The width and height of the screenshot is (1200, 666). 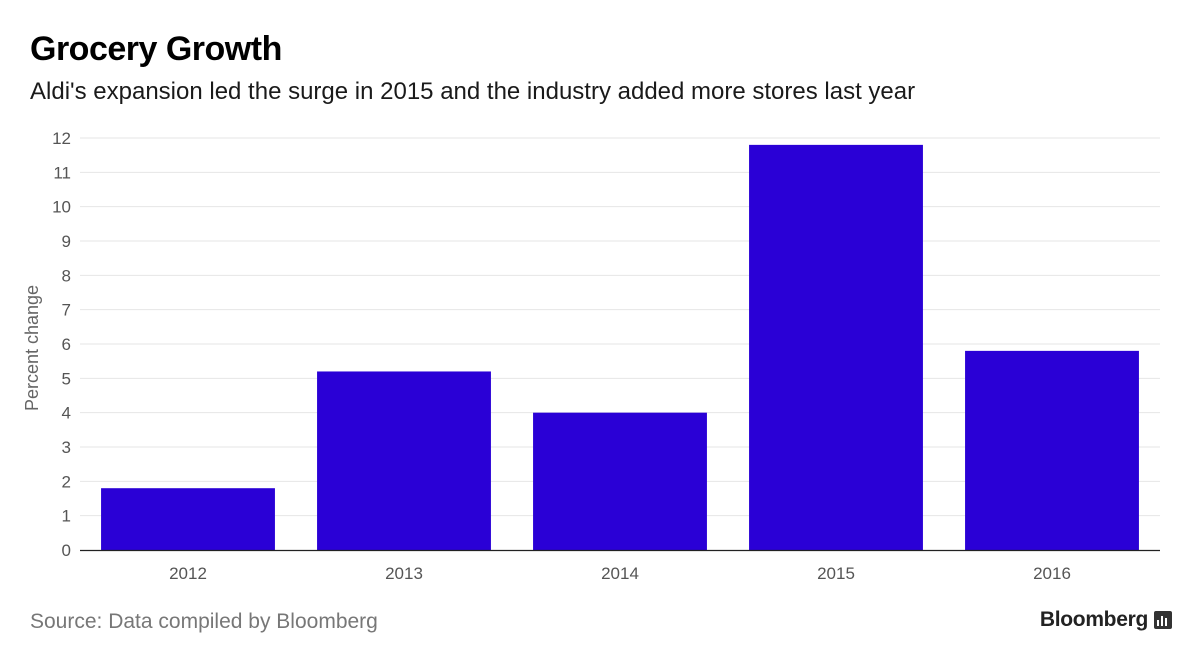 I want to click on y-tick-label: 12, so click(x=61, y=138).